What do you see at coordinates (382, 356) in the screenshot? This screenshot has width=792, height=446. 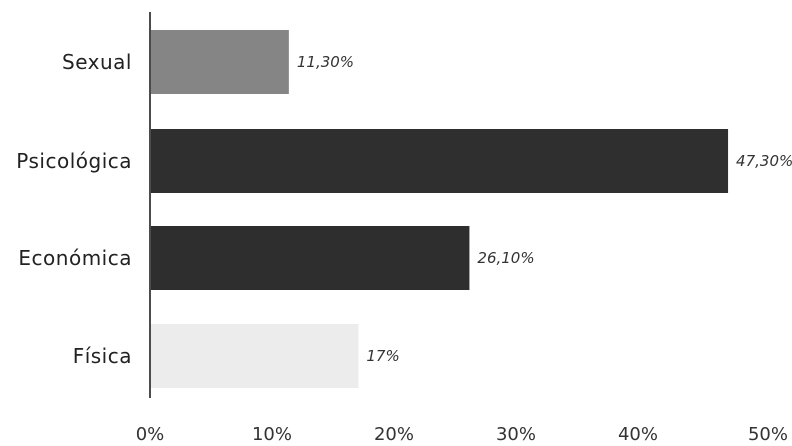 I see `data-label: 17%` at bounding box center [382, 356].